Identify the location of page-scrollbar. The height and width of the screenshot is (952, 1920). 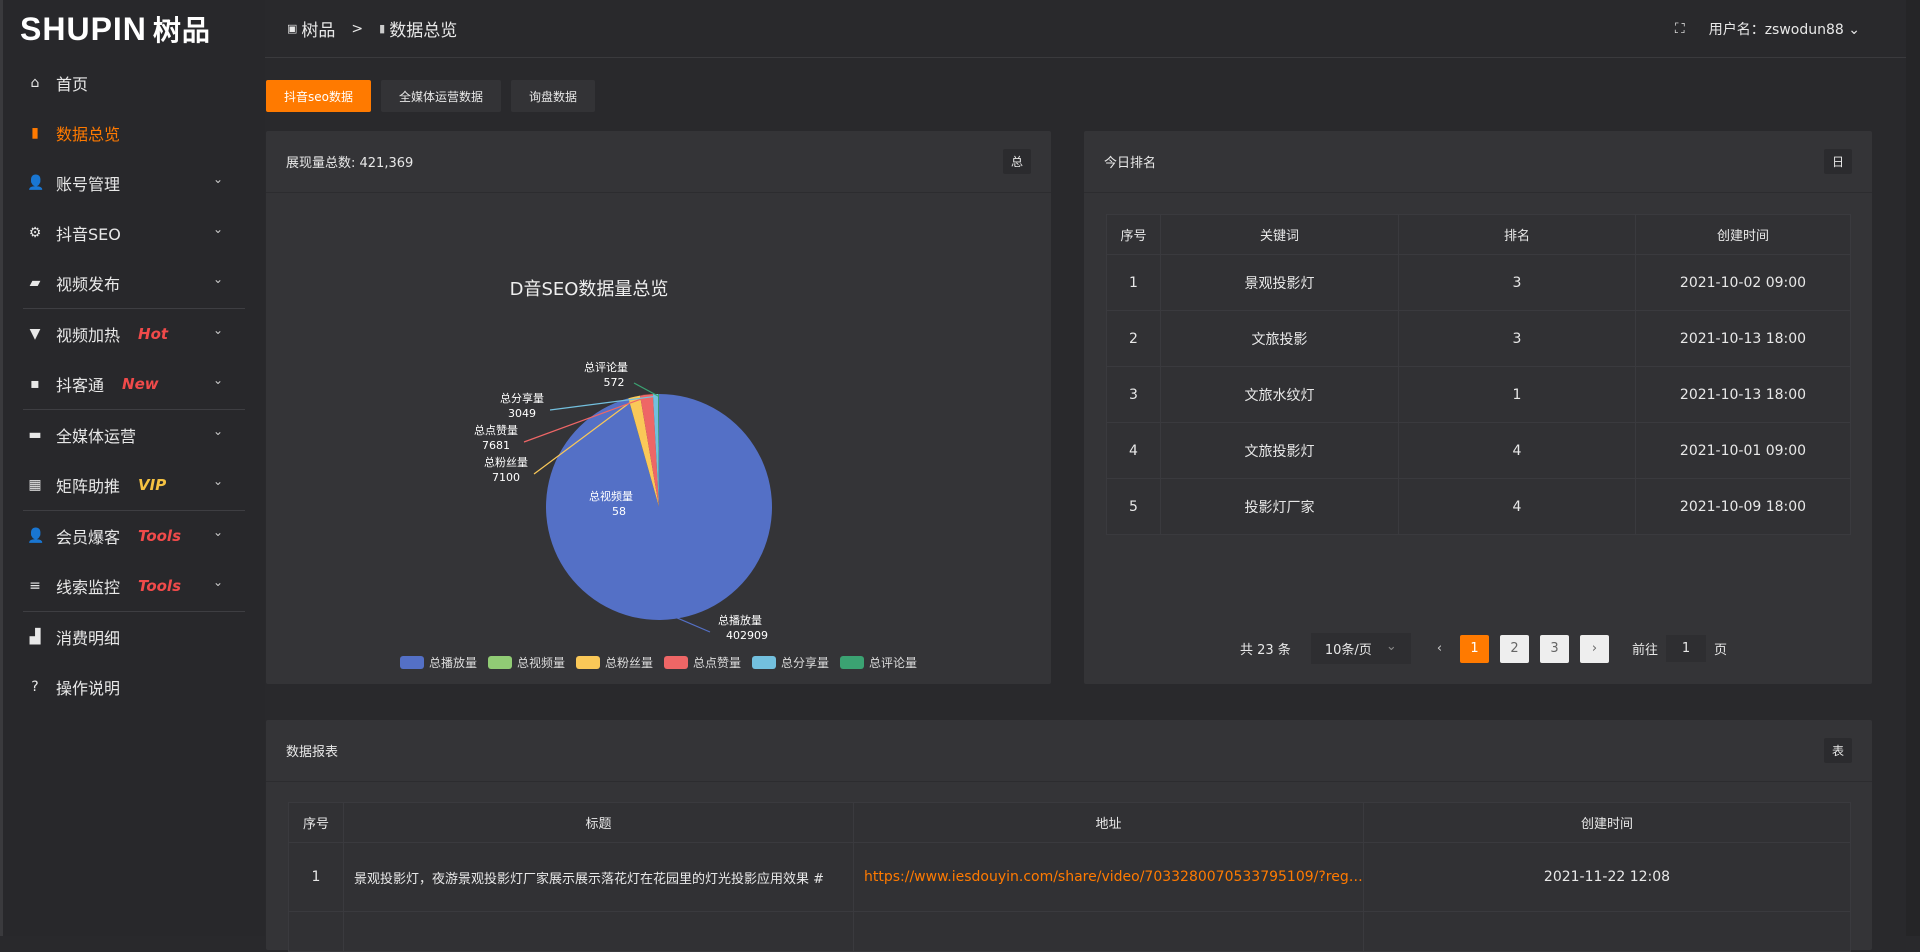
(1913, 468).